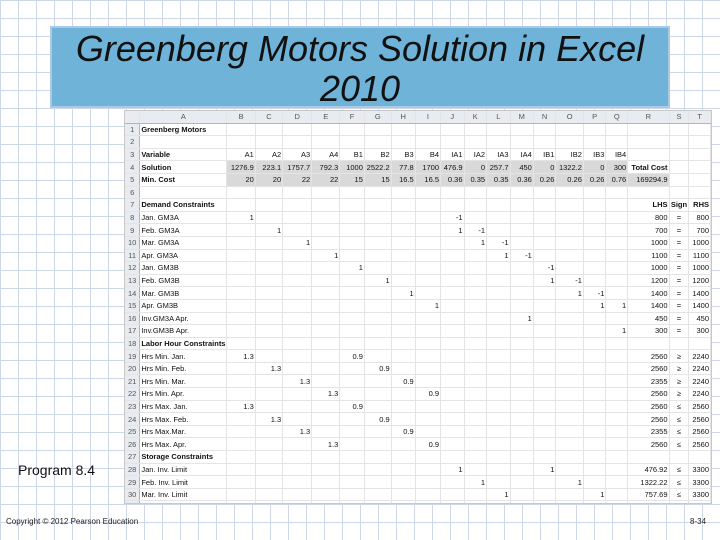 The image size is (720, 540). Describe the element at coordinates (699, 281) in the screenshot. I see `cell: 1200` at that location.